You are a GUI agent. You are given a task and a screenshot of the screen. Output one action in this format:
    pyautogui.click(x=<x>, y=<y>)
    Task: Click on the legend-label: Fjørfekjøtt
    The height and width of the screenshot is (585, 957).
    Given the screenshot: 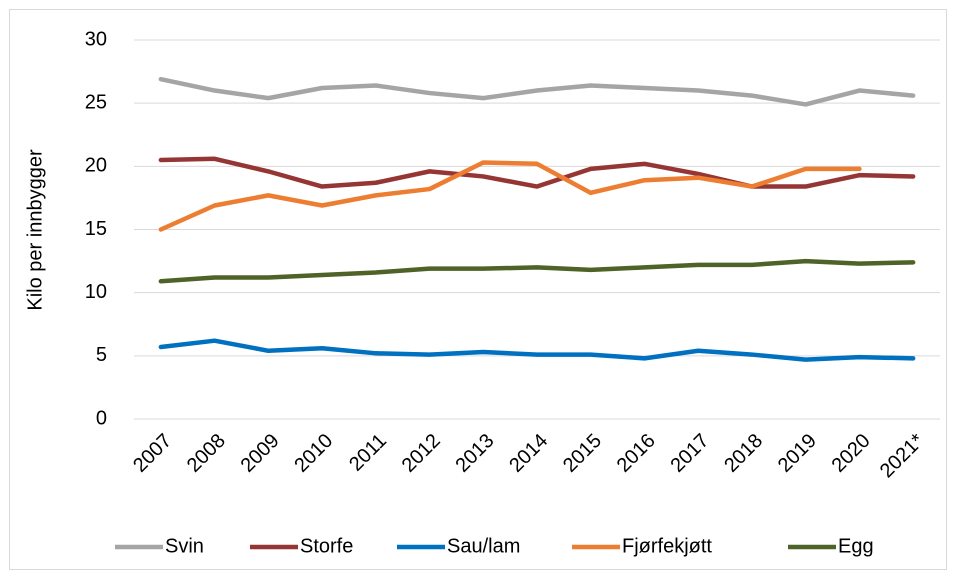 What is the action you would take?
    pyautogui.click(x=667, y=546)
    